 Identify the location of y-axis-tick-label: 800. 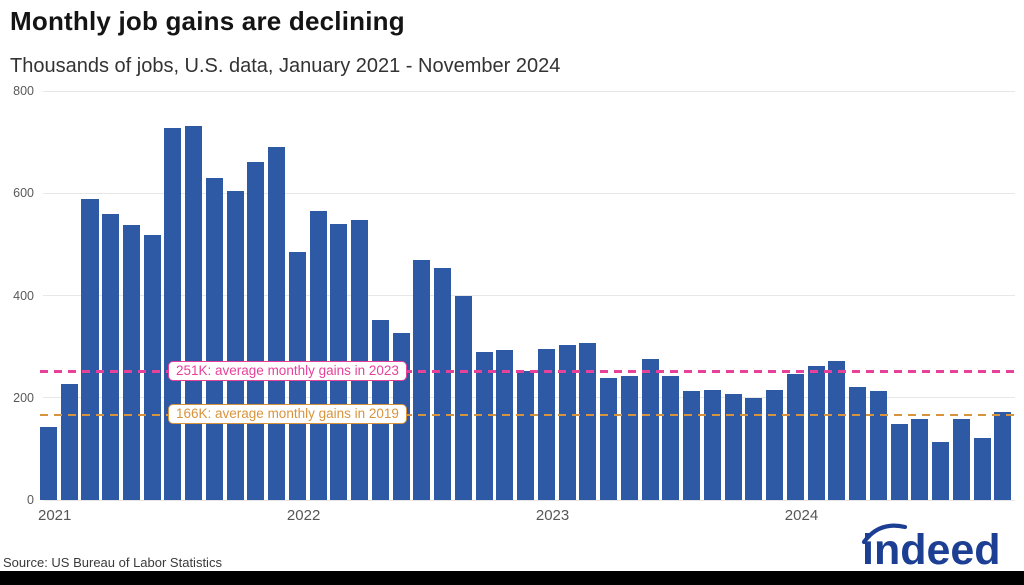
(23, 91).